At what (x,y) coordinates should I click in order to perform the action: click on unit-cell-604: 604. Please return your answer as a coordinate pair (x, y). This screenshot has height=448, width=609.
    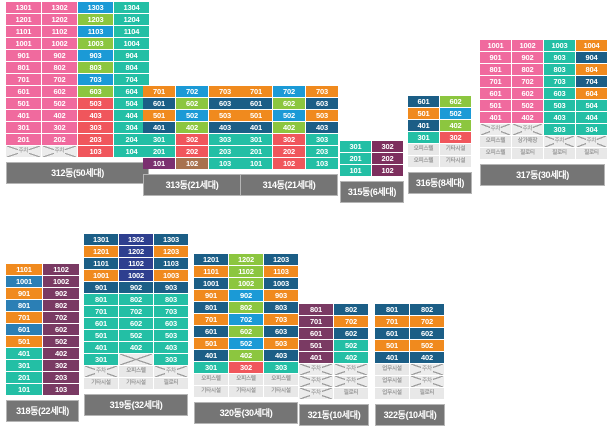
    Looking at the image, I should click on (131, 91).